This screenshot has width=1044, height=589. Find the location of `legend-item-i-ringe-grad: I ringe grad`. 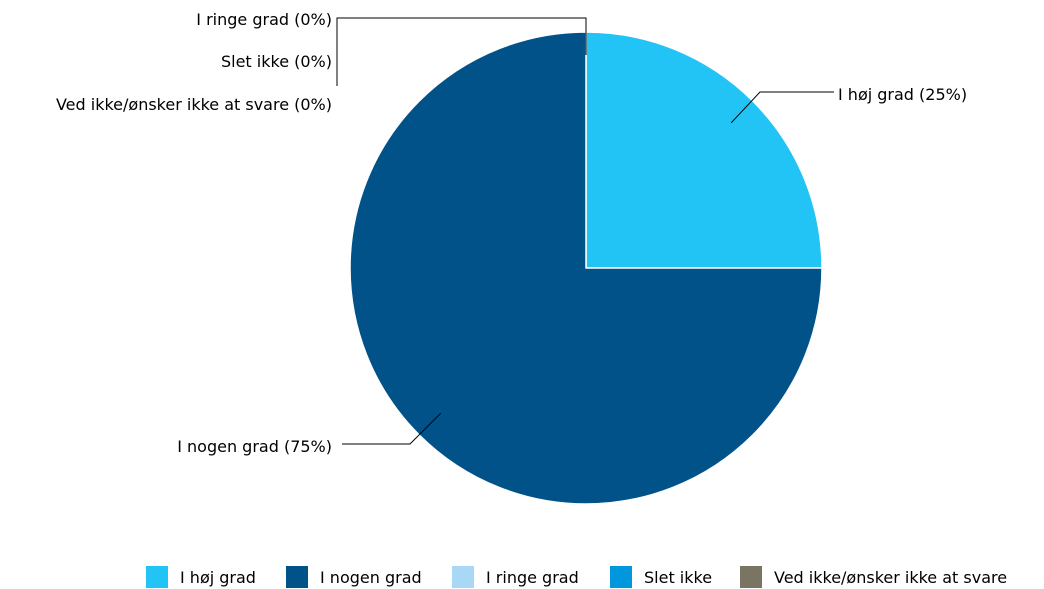

legend-item-i-ringe-grad: I ringe grad is located at coordinates (515, 577).